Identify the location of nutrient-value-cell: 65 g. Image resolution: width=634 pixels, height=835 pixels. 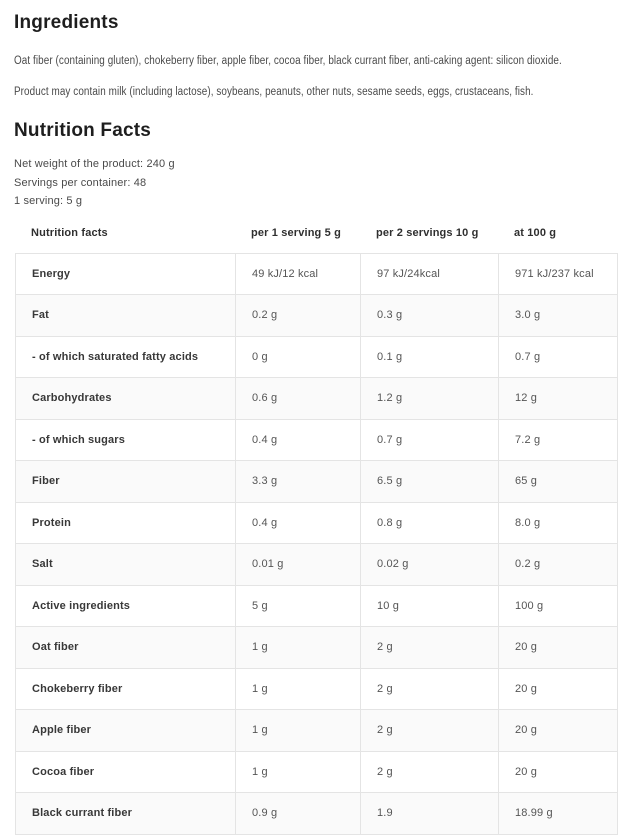
(558, 481).